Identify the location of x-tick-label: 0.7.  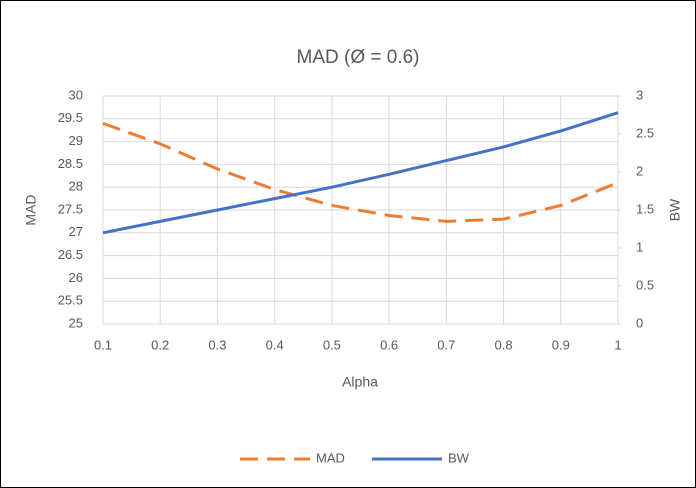
(446, 344).